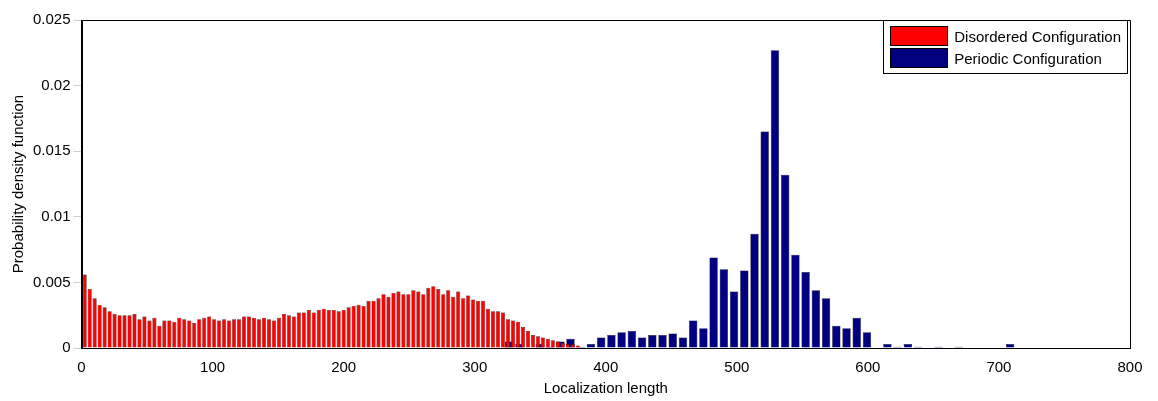 Image resolution: width=1158 pixels, height=401 pixels. Describe the element at coordinates (605, 388) in the screenshot. I see `x-axis-title: Localization length` at that location.